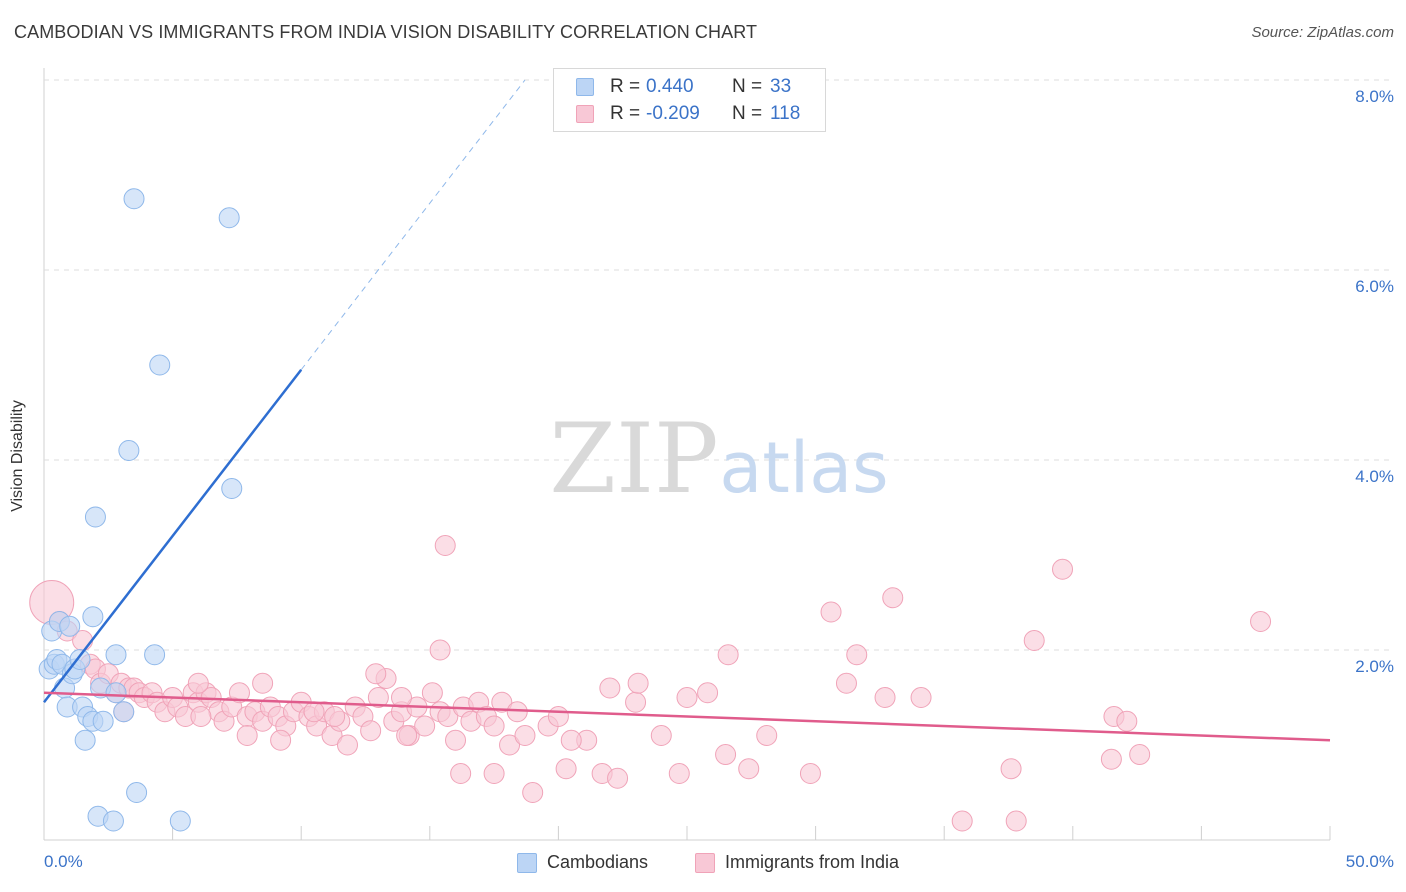 The image size is (1406, 892). What do you see at coordinates (705, 863) in the screenshot?
I see `india-legend-swatch` at bounding box center [705, 863].